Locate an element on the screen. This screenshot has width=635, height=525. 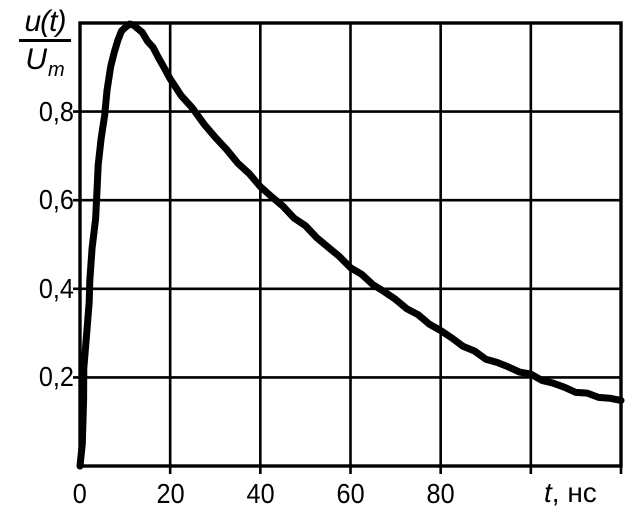
y-axis-label: u(t) Um is located at coordinates (45, 46).